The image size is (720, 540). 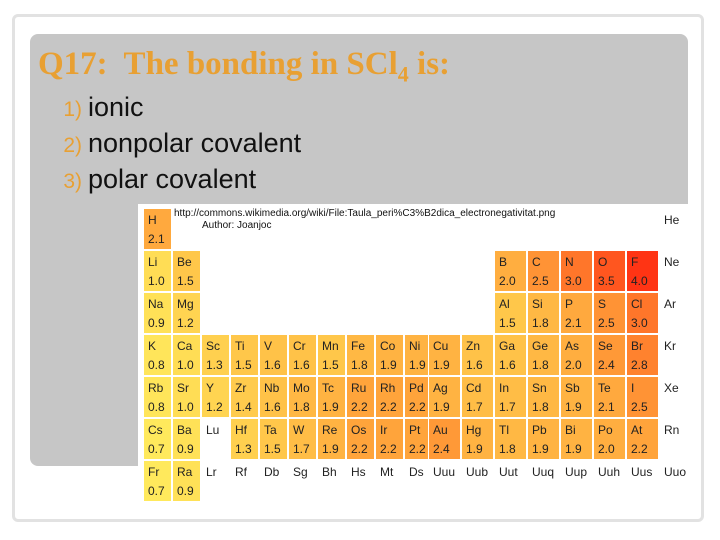 I want to click on element-symbol: Ru, so click(x=359, y=388).